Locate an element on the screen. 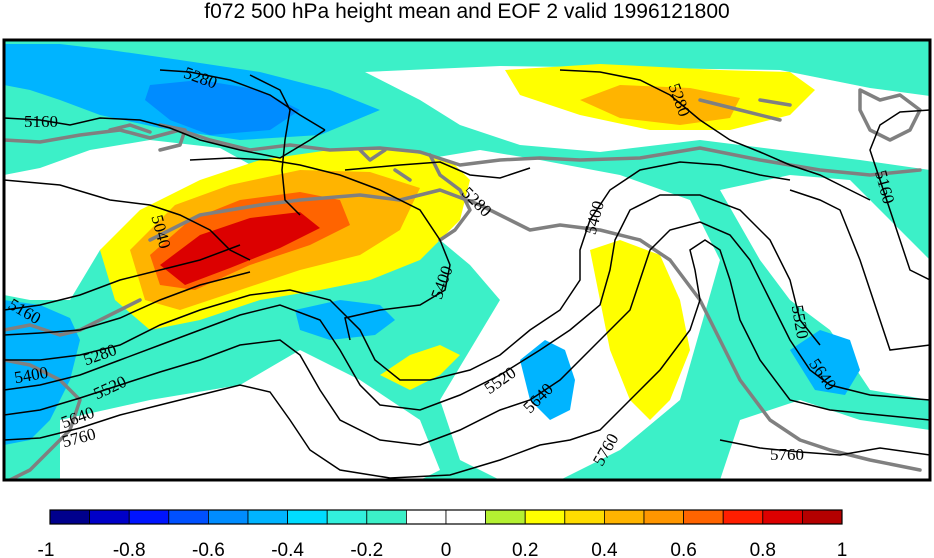  shade-positive-orange is located at coordinates (660, 105).